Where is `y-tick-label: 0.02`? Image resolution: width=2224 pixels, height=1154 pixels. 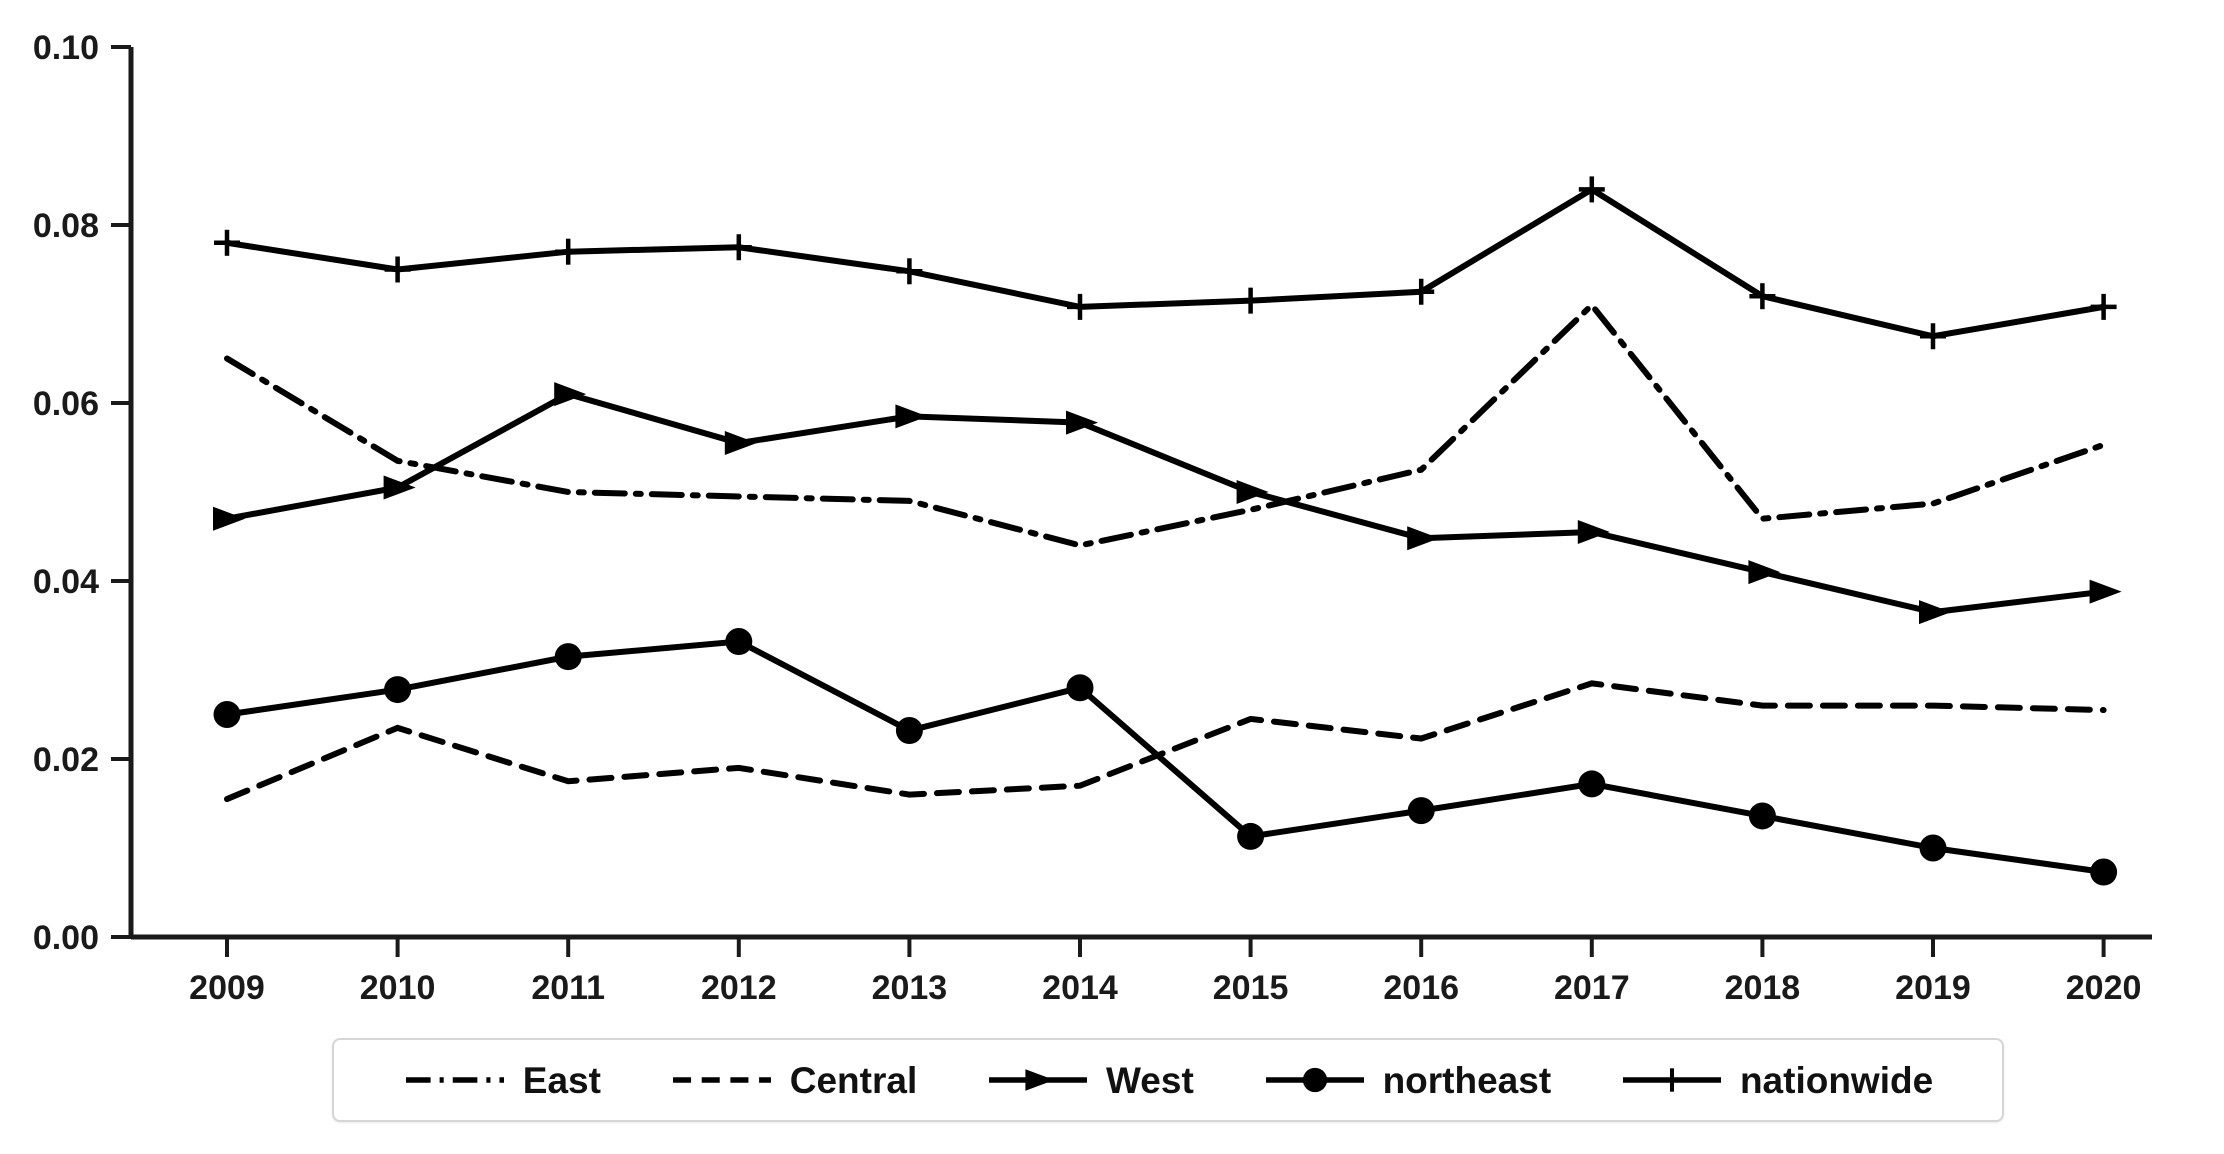
y-tick-label: 0.02 is located at coordinates (66, 760).